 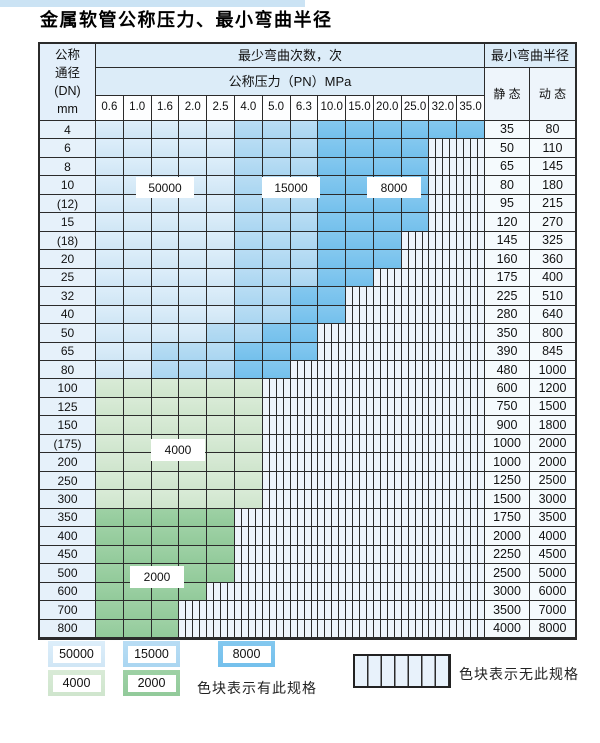 I want to click on dn-label: 800, so click(x=68, y=628).